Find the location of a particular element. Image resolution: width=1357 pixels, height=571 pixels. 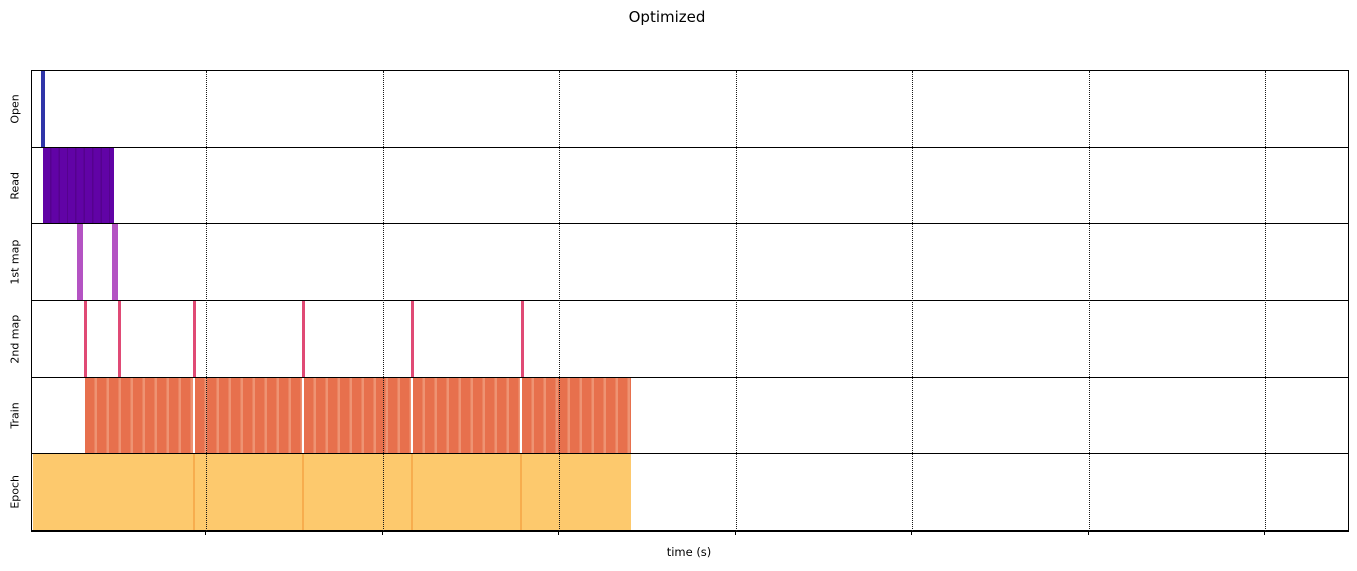

x-axis-ticks is located at coordinates (689, 533).